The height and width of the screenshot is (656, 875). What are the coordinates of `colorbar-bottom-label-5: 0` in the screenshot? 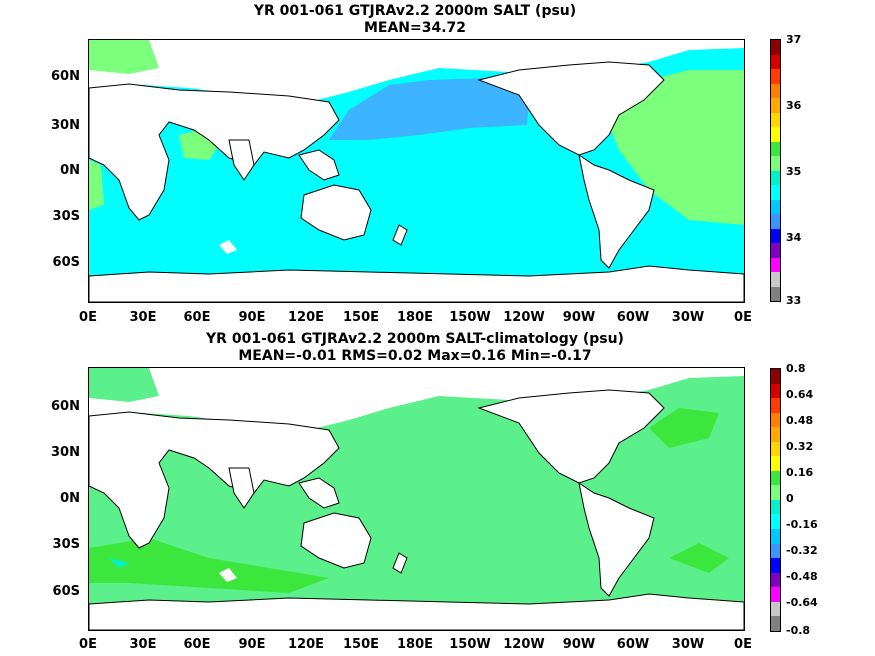 It's located at (790, 498).